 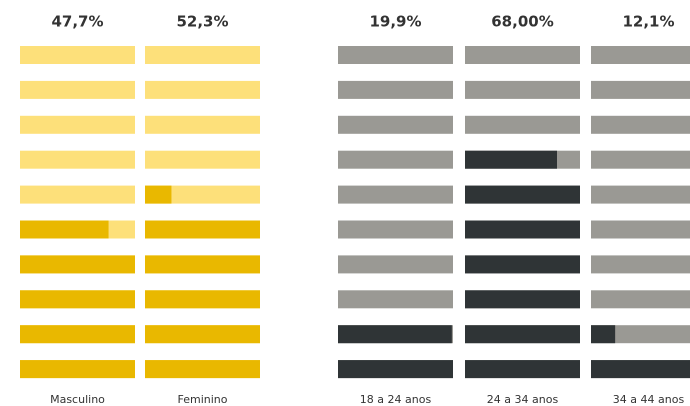 I want to click on value-label: 12,1%, so click(x=648, y=22).